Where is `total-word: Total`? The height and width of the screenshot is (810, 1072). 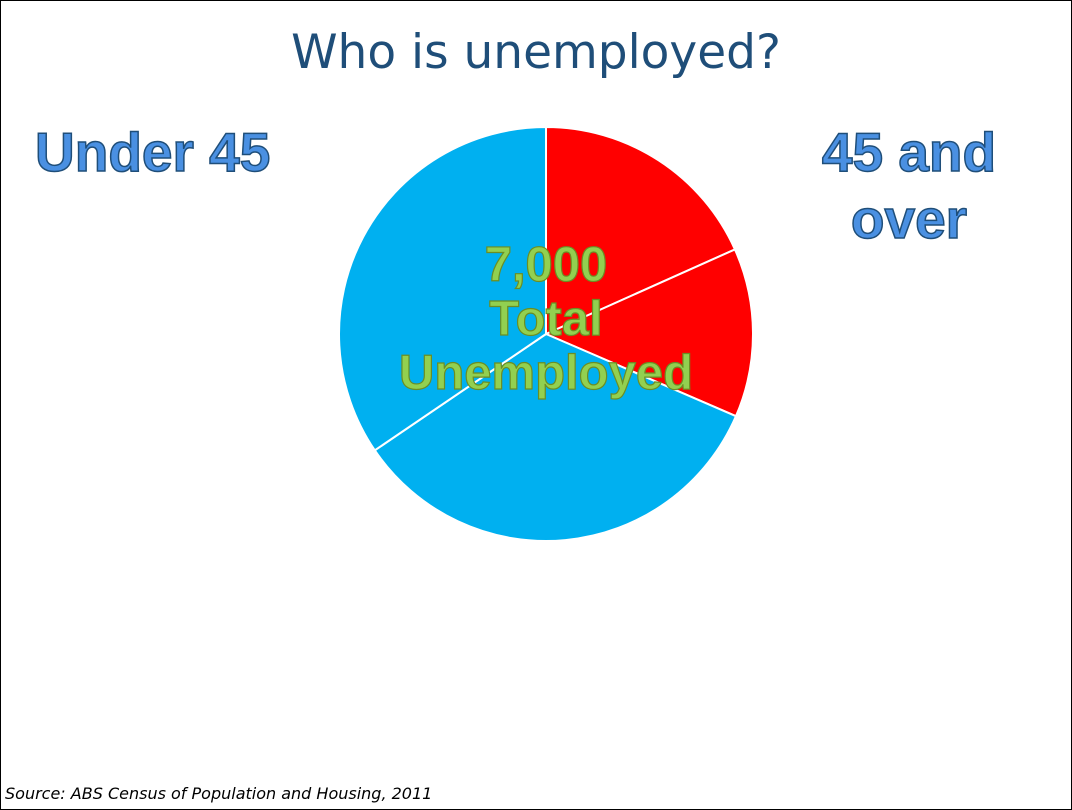 total-word: Total is located at coordinates (546, 318).